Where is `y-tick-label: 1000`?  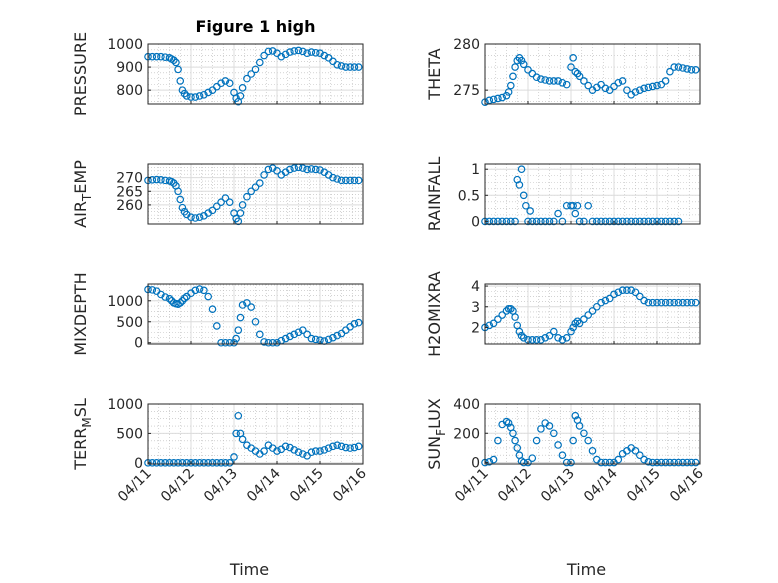
y-tick-label: 1000 is located at coordinates (125, 405).